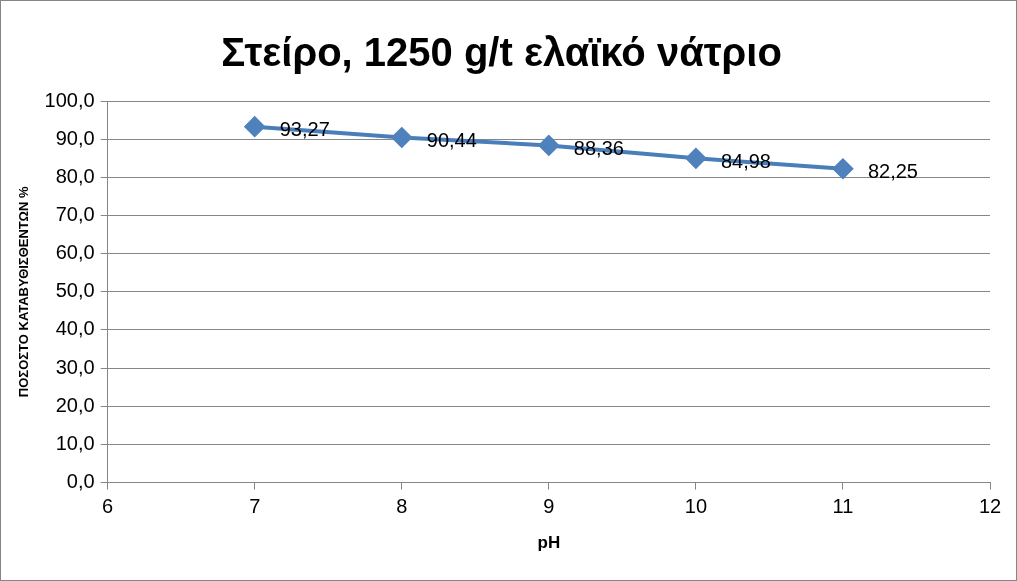 This screenshot has width=1017, height=581. I want to click on y-tick-label: 20,0, so click(75, 404).